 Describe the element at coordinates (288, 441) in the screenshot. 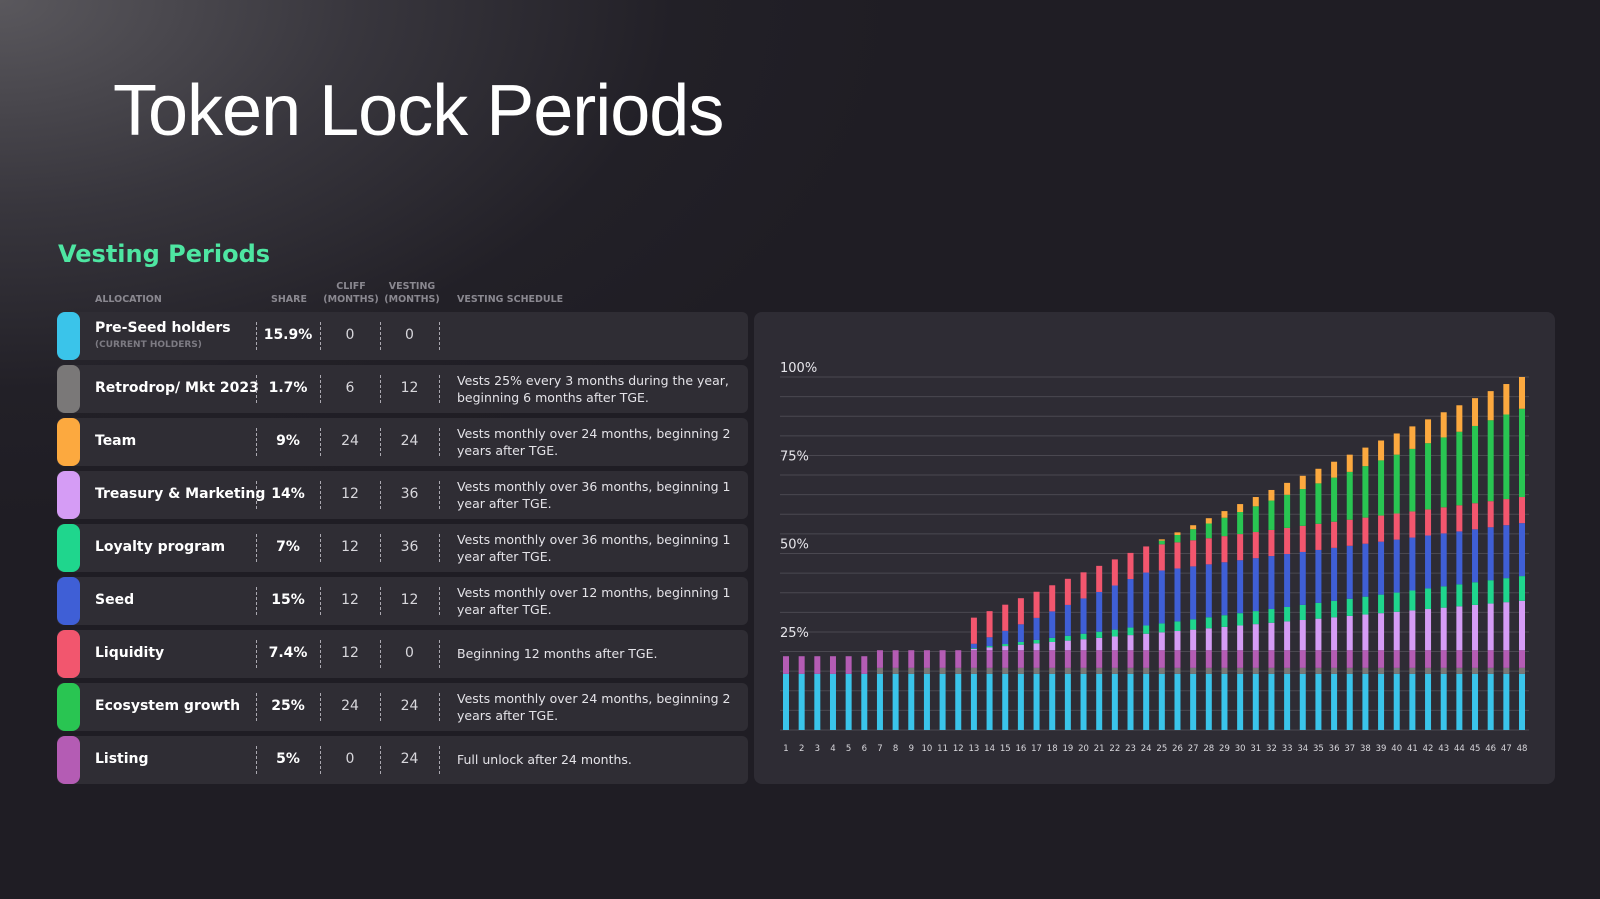

I see `share-value: 9%` at that location.